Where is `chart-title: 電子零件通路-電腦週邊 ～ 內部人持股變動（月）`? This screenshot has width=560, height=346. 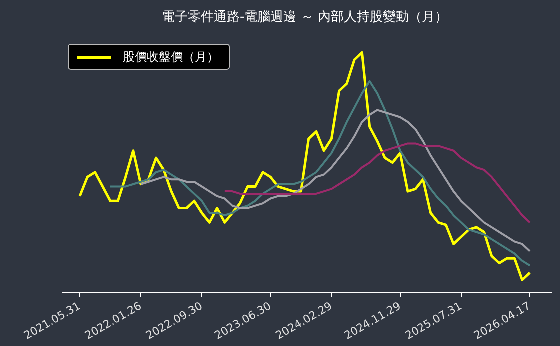
chart-title: 電子零件通路-電腦週邊 ～ 內部人持股變動（月） is located at coordinates (305, 18).